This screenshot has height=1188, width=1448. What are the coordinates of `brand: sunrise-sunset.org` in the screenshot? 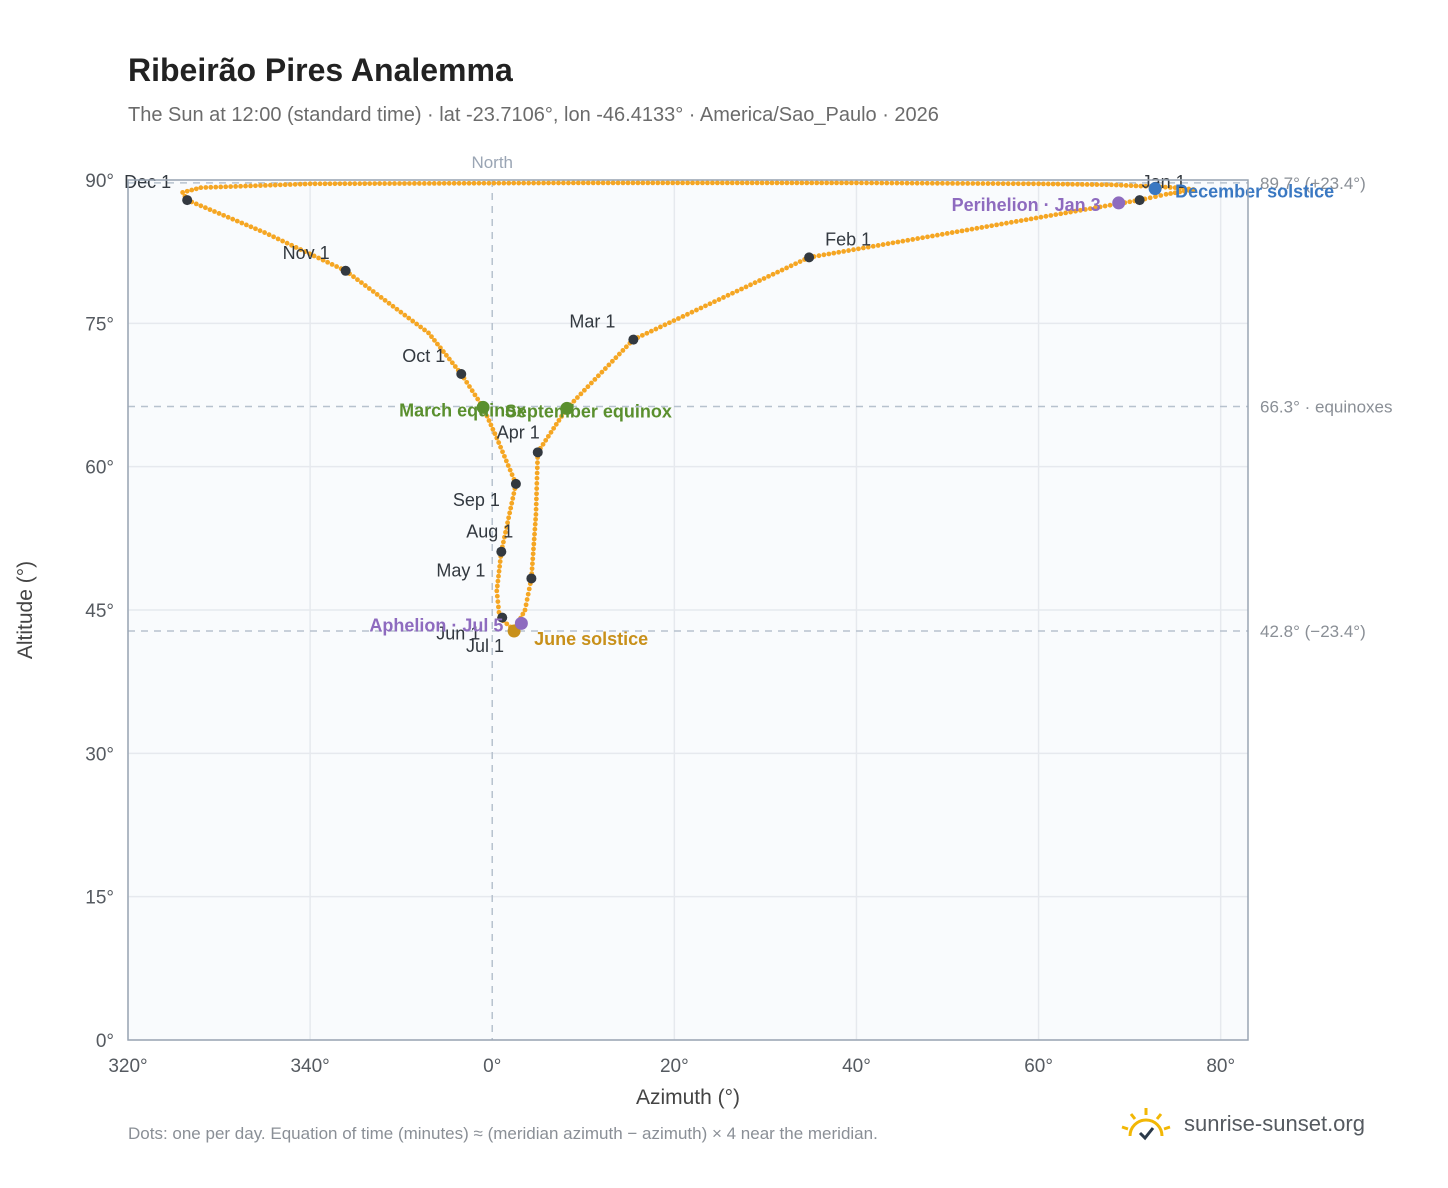 It's located at (1242, 1124).